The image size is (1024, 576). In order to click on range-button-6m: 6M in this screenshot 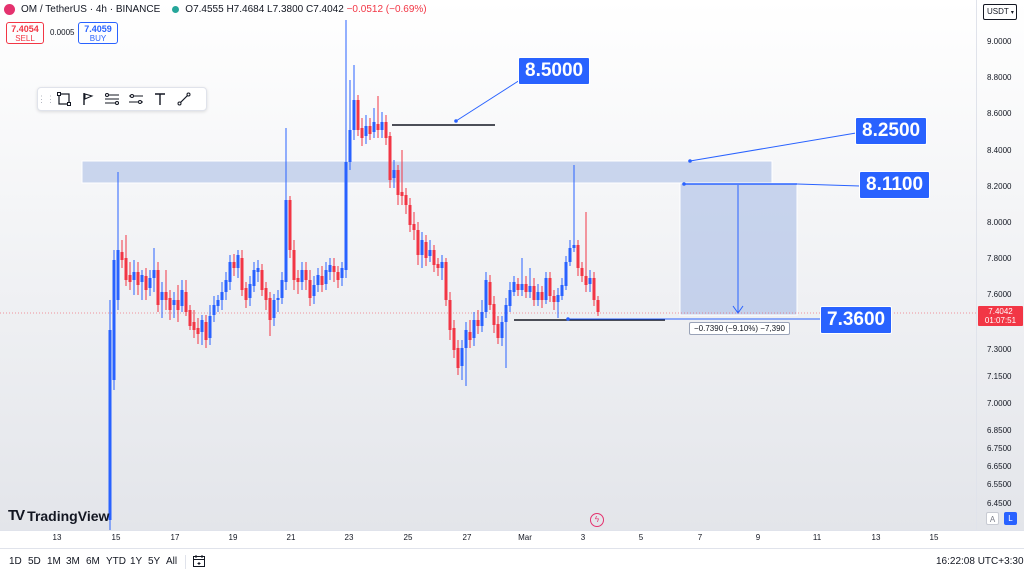, I will do `click(93, 561)`.